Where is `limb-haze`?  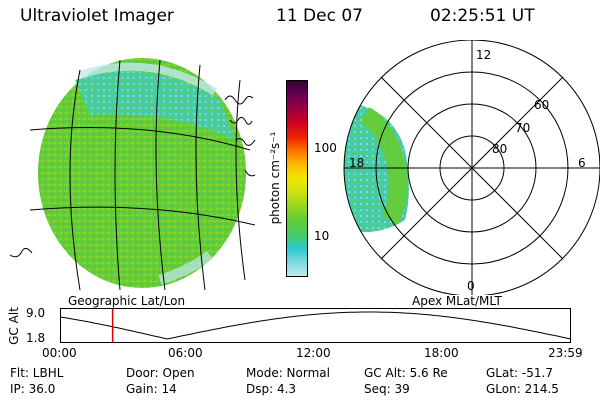 limb-haze is located at coordinates (148, 79).